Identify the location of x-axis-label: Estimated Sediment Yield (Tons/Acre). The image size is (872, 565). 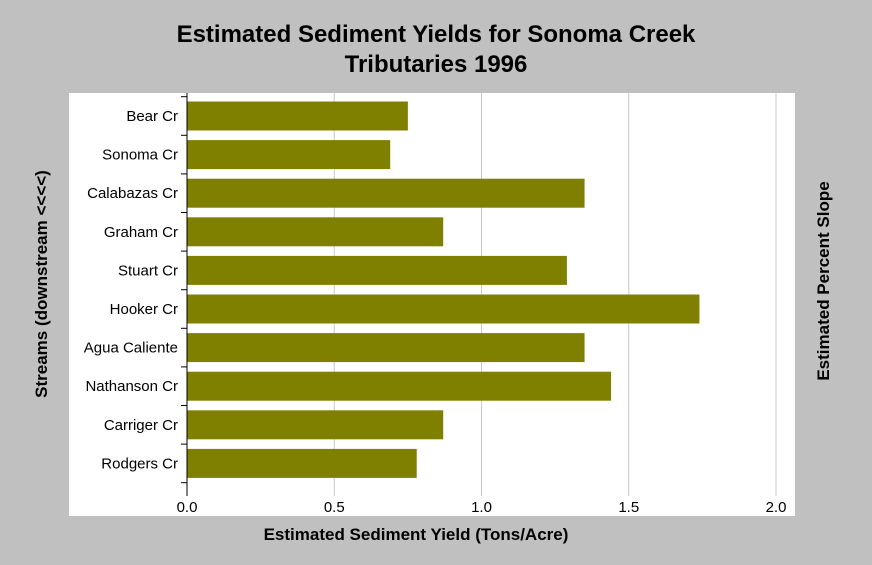
(416, 534).